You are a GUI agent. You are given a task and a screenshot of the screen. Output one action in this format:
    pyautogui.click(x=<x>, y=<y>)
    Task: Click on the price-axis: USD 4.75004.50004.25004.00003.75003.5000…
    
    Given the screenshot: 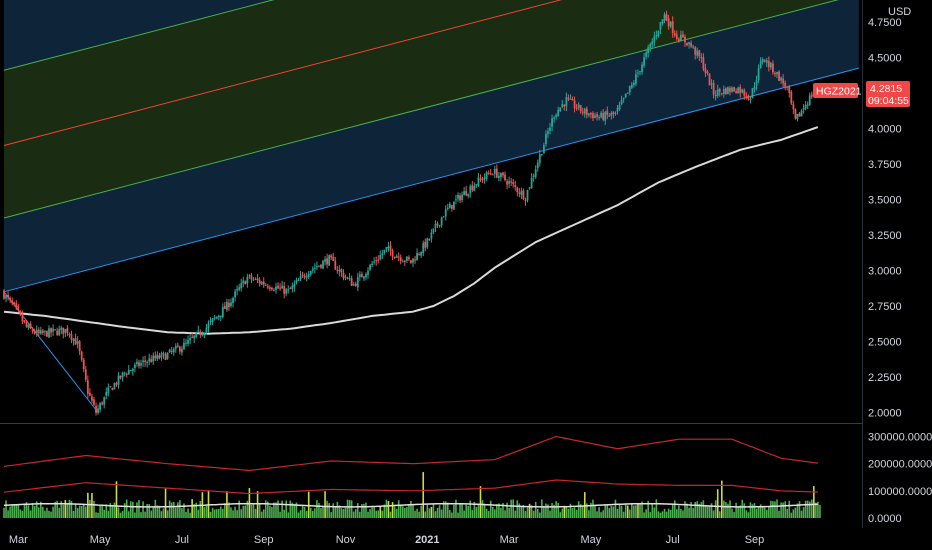 What is the action you would take?
    pyautogui.click(x=889, y=213)
    